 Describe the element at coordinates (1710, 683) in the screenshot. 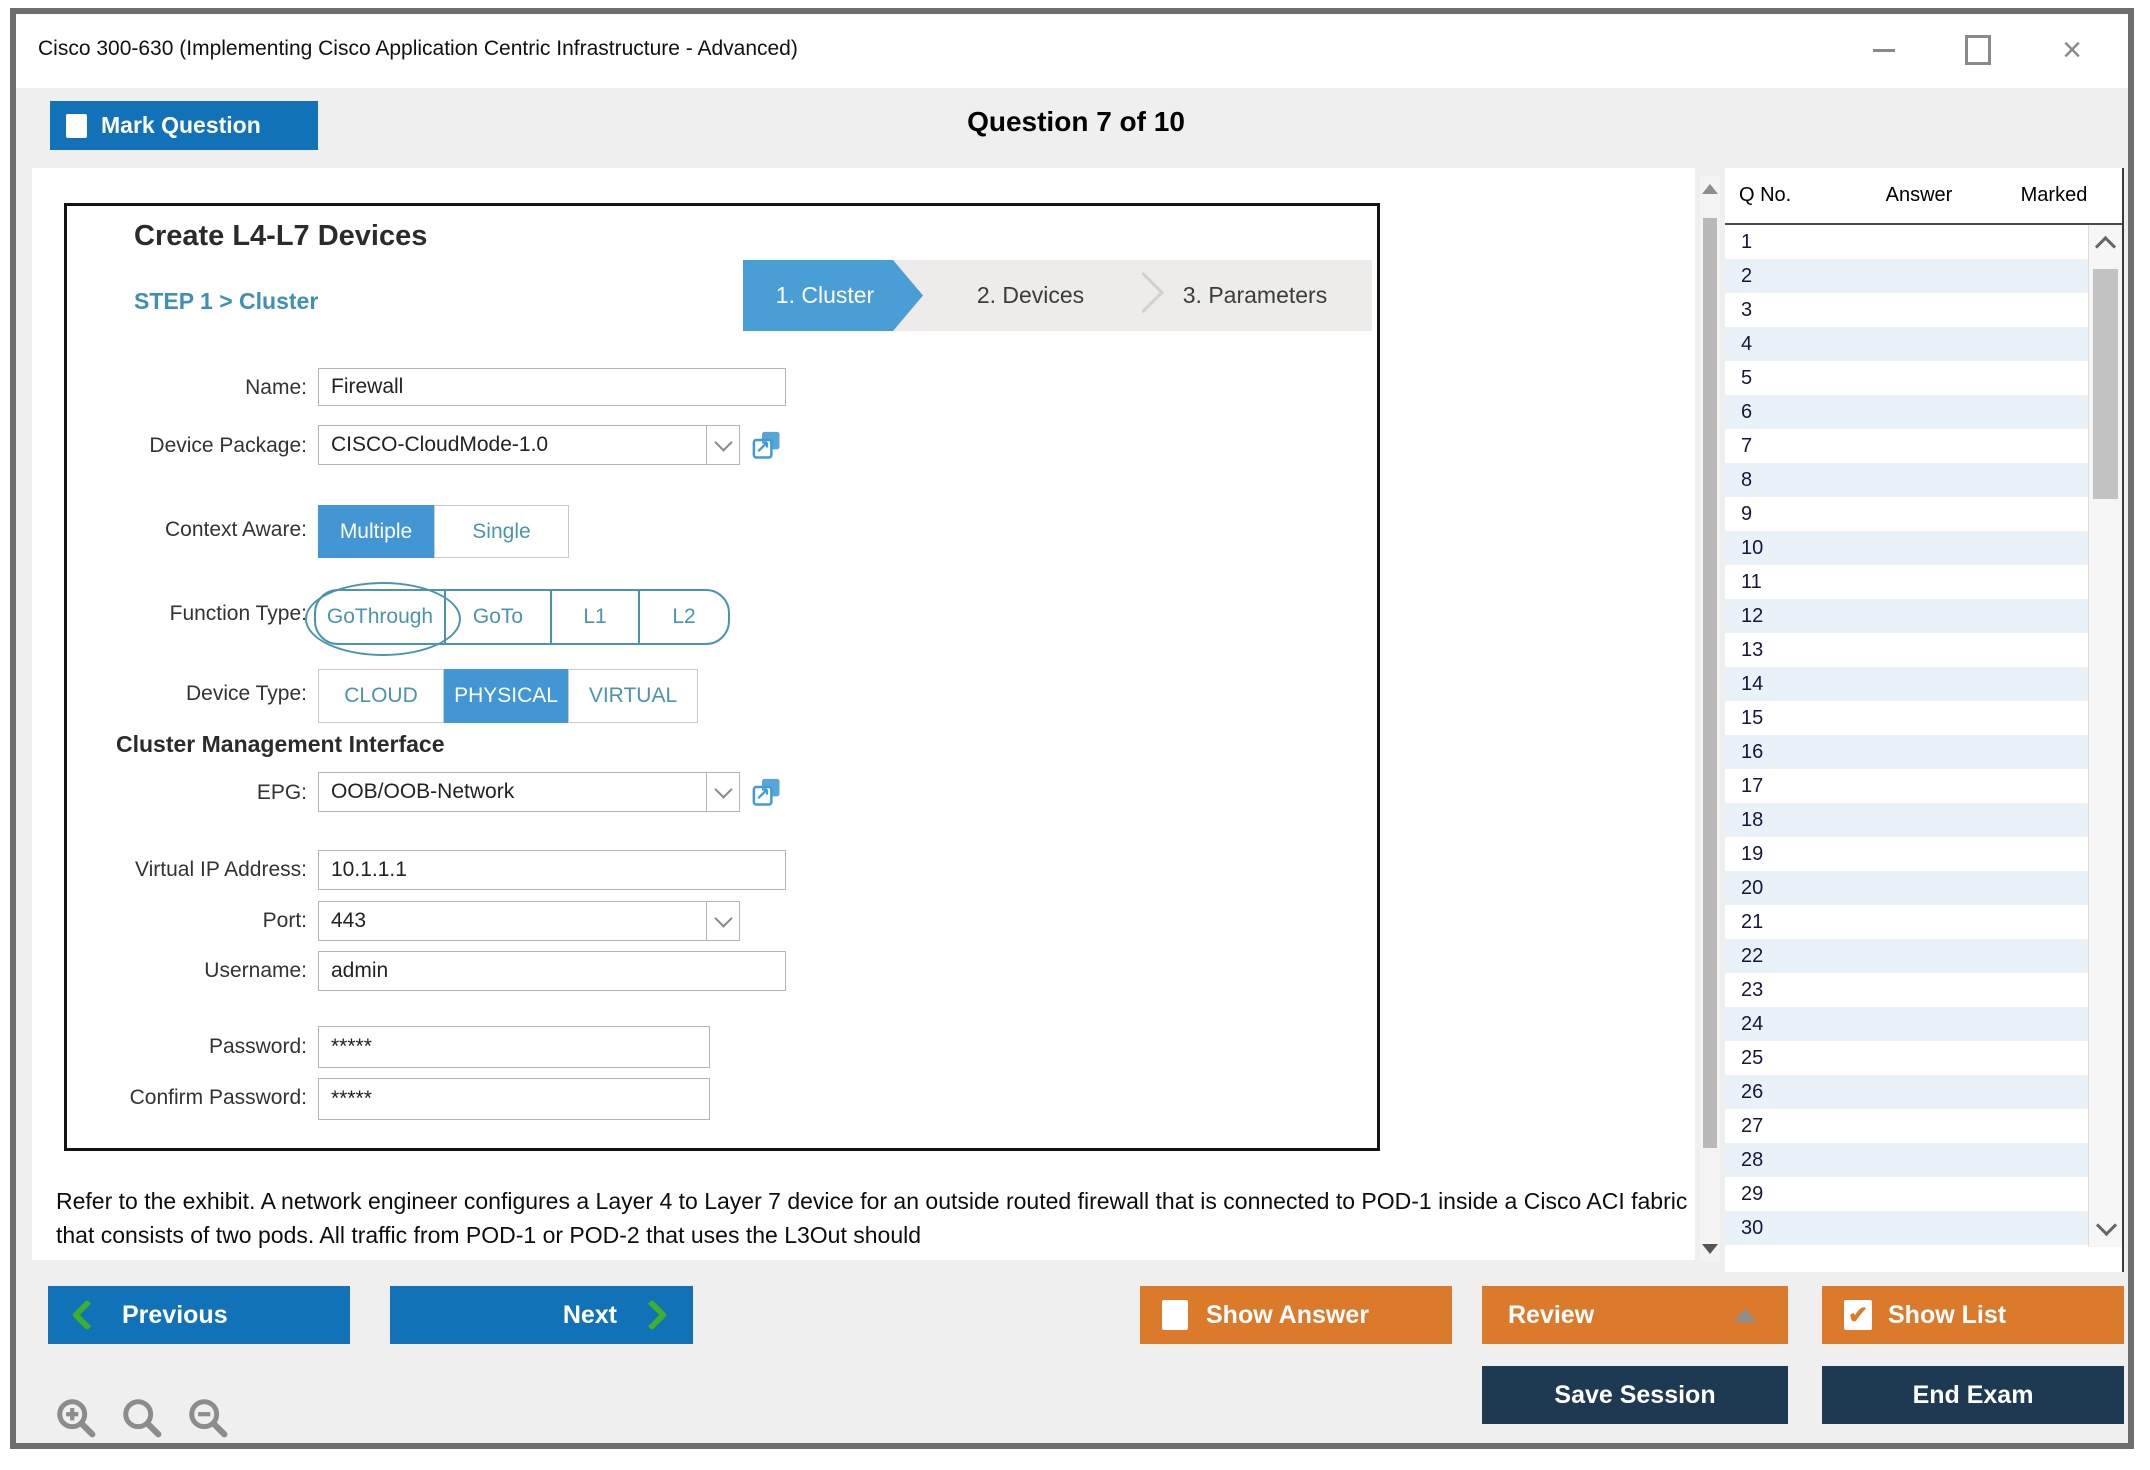

I see `scrollbar-thumb` at that location.